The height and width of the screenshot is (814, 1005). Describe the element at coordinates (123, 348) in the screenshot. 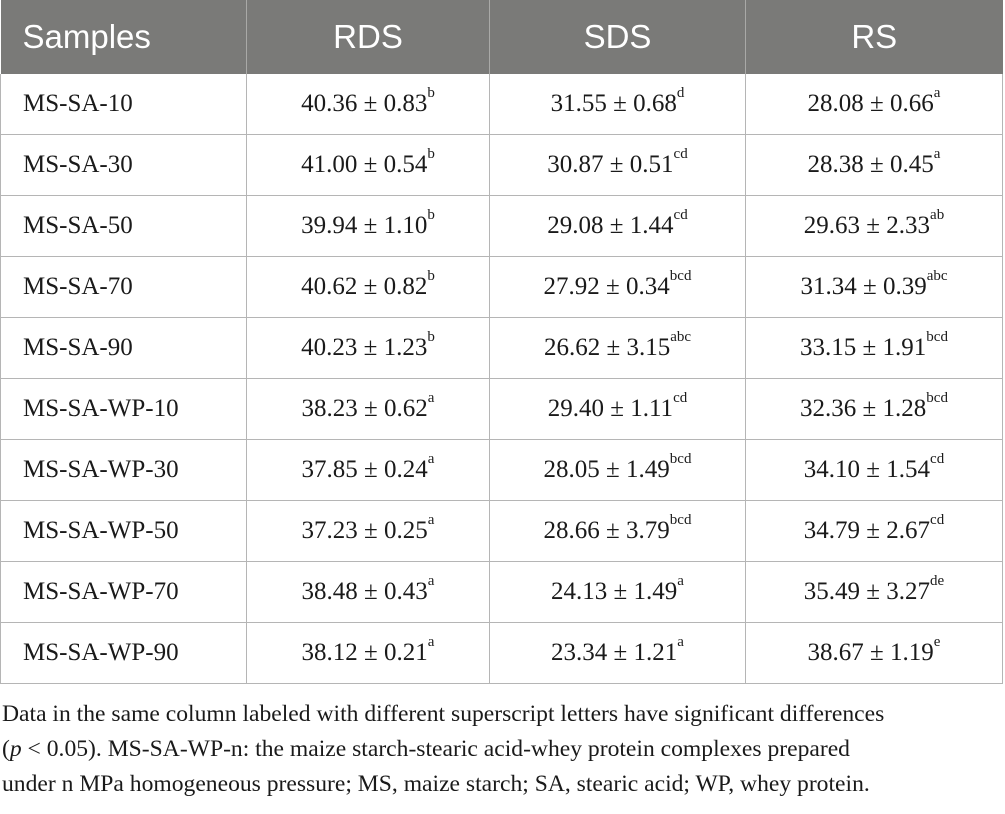

I see `cell-sample: MS-SA-90` at that location.